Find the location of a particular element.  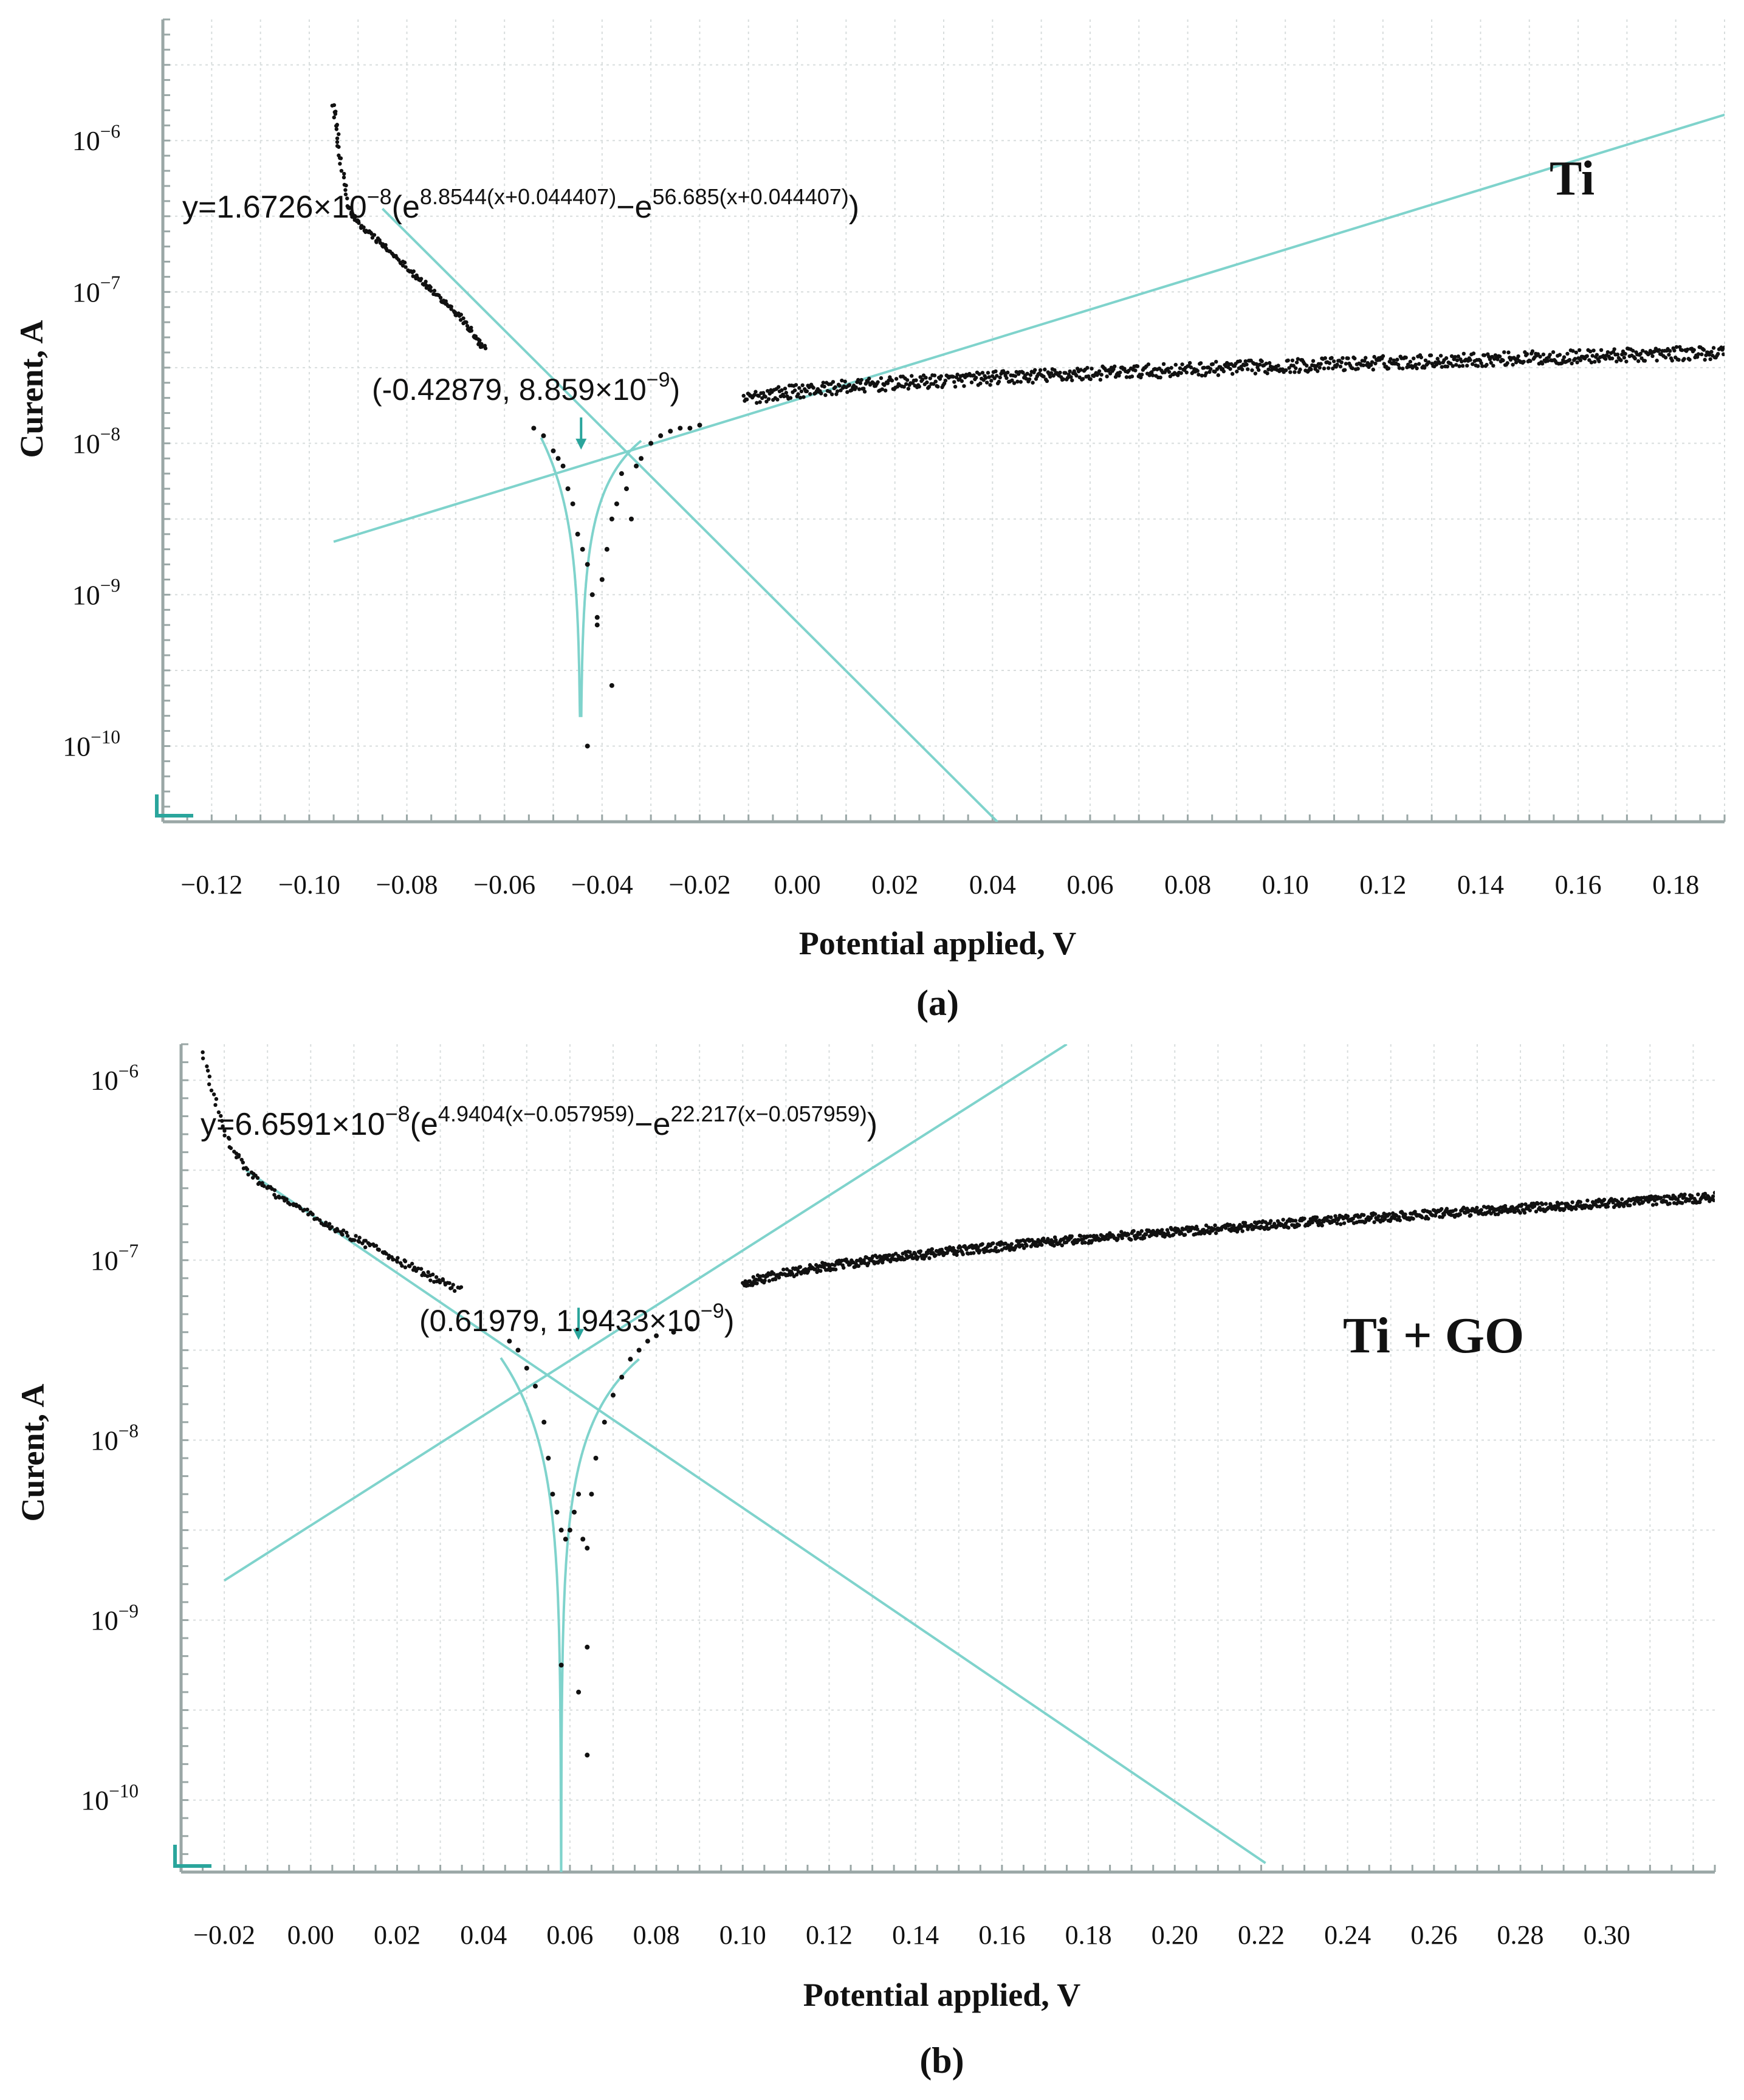

x-tick-label: 0.24 is located at coordinates (1347, 1935).